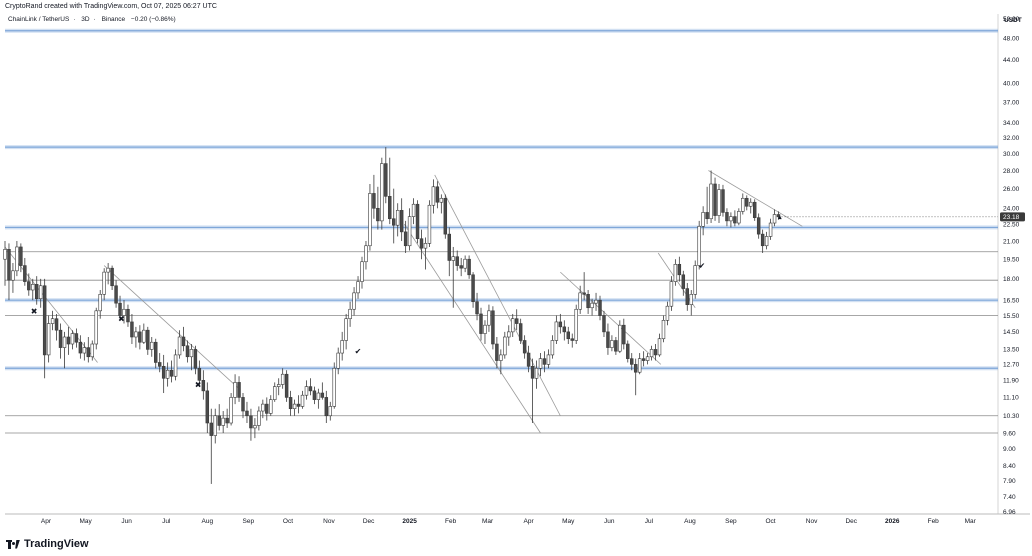  Describe the element at coordinates (701, 266) in the screenshot. I see `annotation-marker: ✔` at that location.